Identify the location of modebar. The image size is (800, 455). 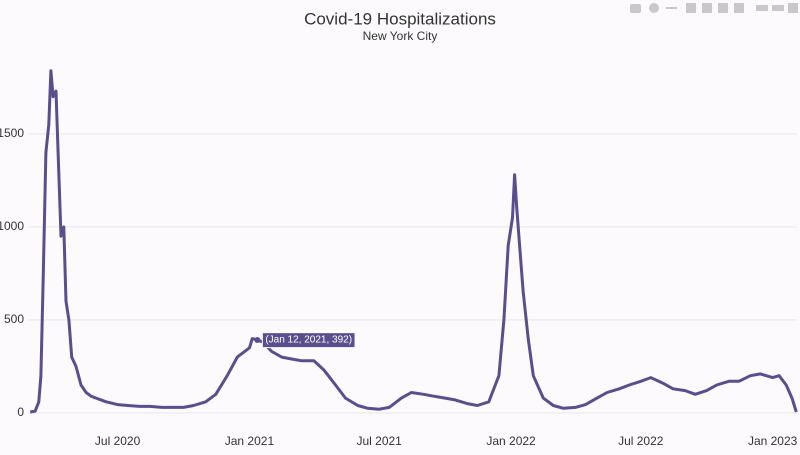
(714, 8).